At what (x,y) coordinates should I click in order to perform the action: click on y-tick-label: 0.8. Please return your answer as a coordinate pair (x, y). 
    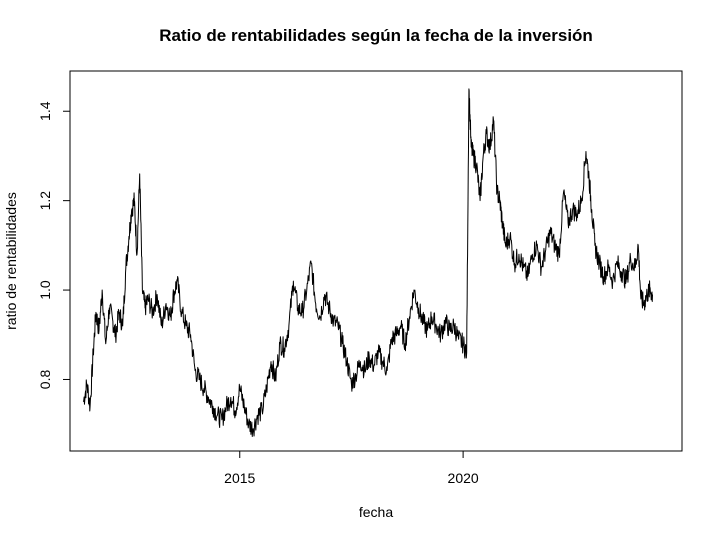
    Looking at the image, I should click on (45, 380).